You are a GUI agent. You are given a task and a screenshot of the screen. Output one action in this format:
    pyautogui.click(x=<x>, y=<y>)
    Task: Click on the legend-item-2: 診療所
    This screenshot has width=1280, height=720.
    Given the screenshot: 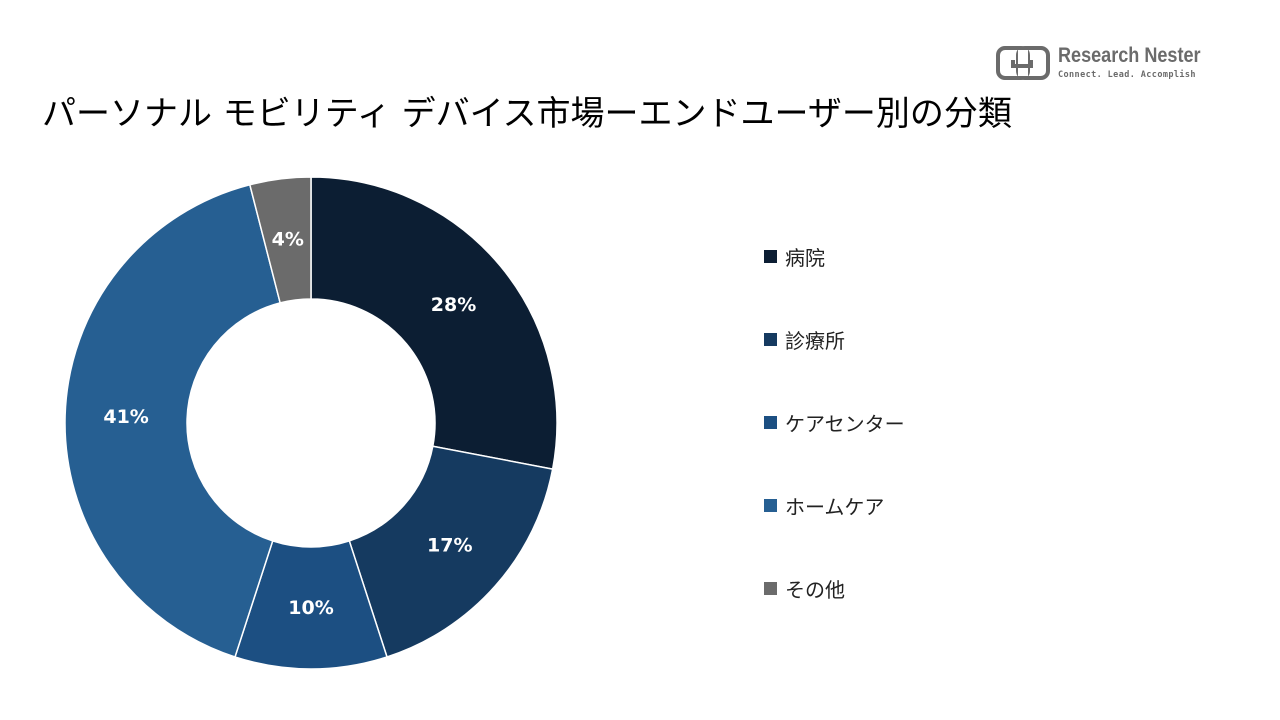 What is the action you would take?
    pyautogui.click(x=804, y=339)
    